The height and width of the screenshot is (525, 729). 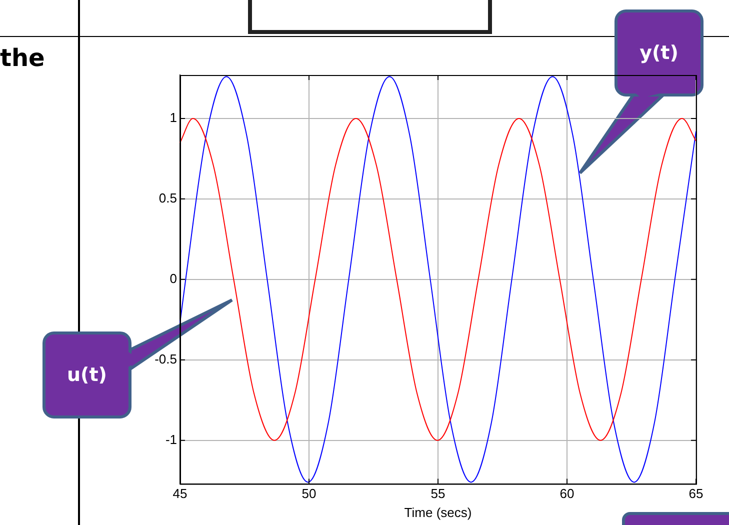 I want to click on y-tick-label: 0.5, so click(x=167, y=198).